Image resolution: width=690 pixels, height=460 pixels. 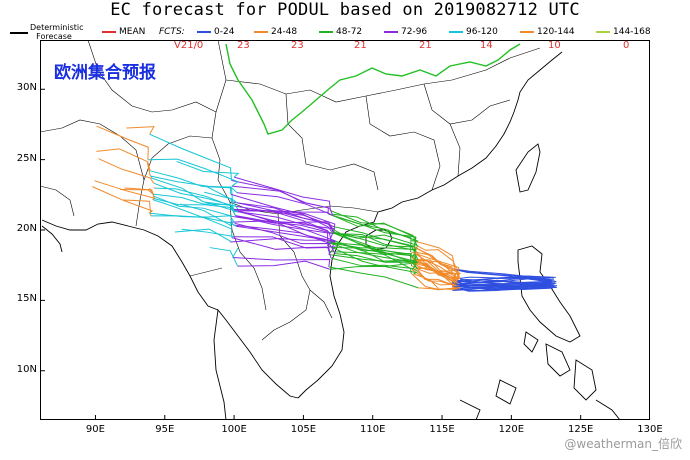 What do you see at coordinates (275, 32) in the screenshot?
I see `legend-item-24-48: 24-48` at bounding box center [275, 32].